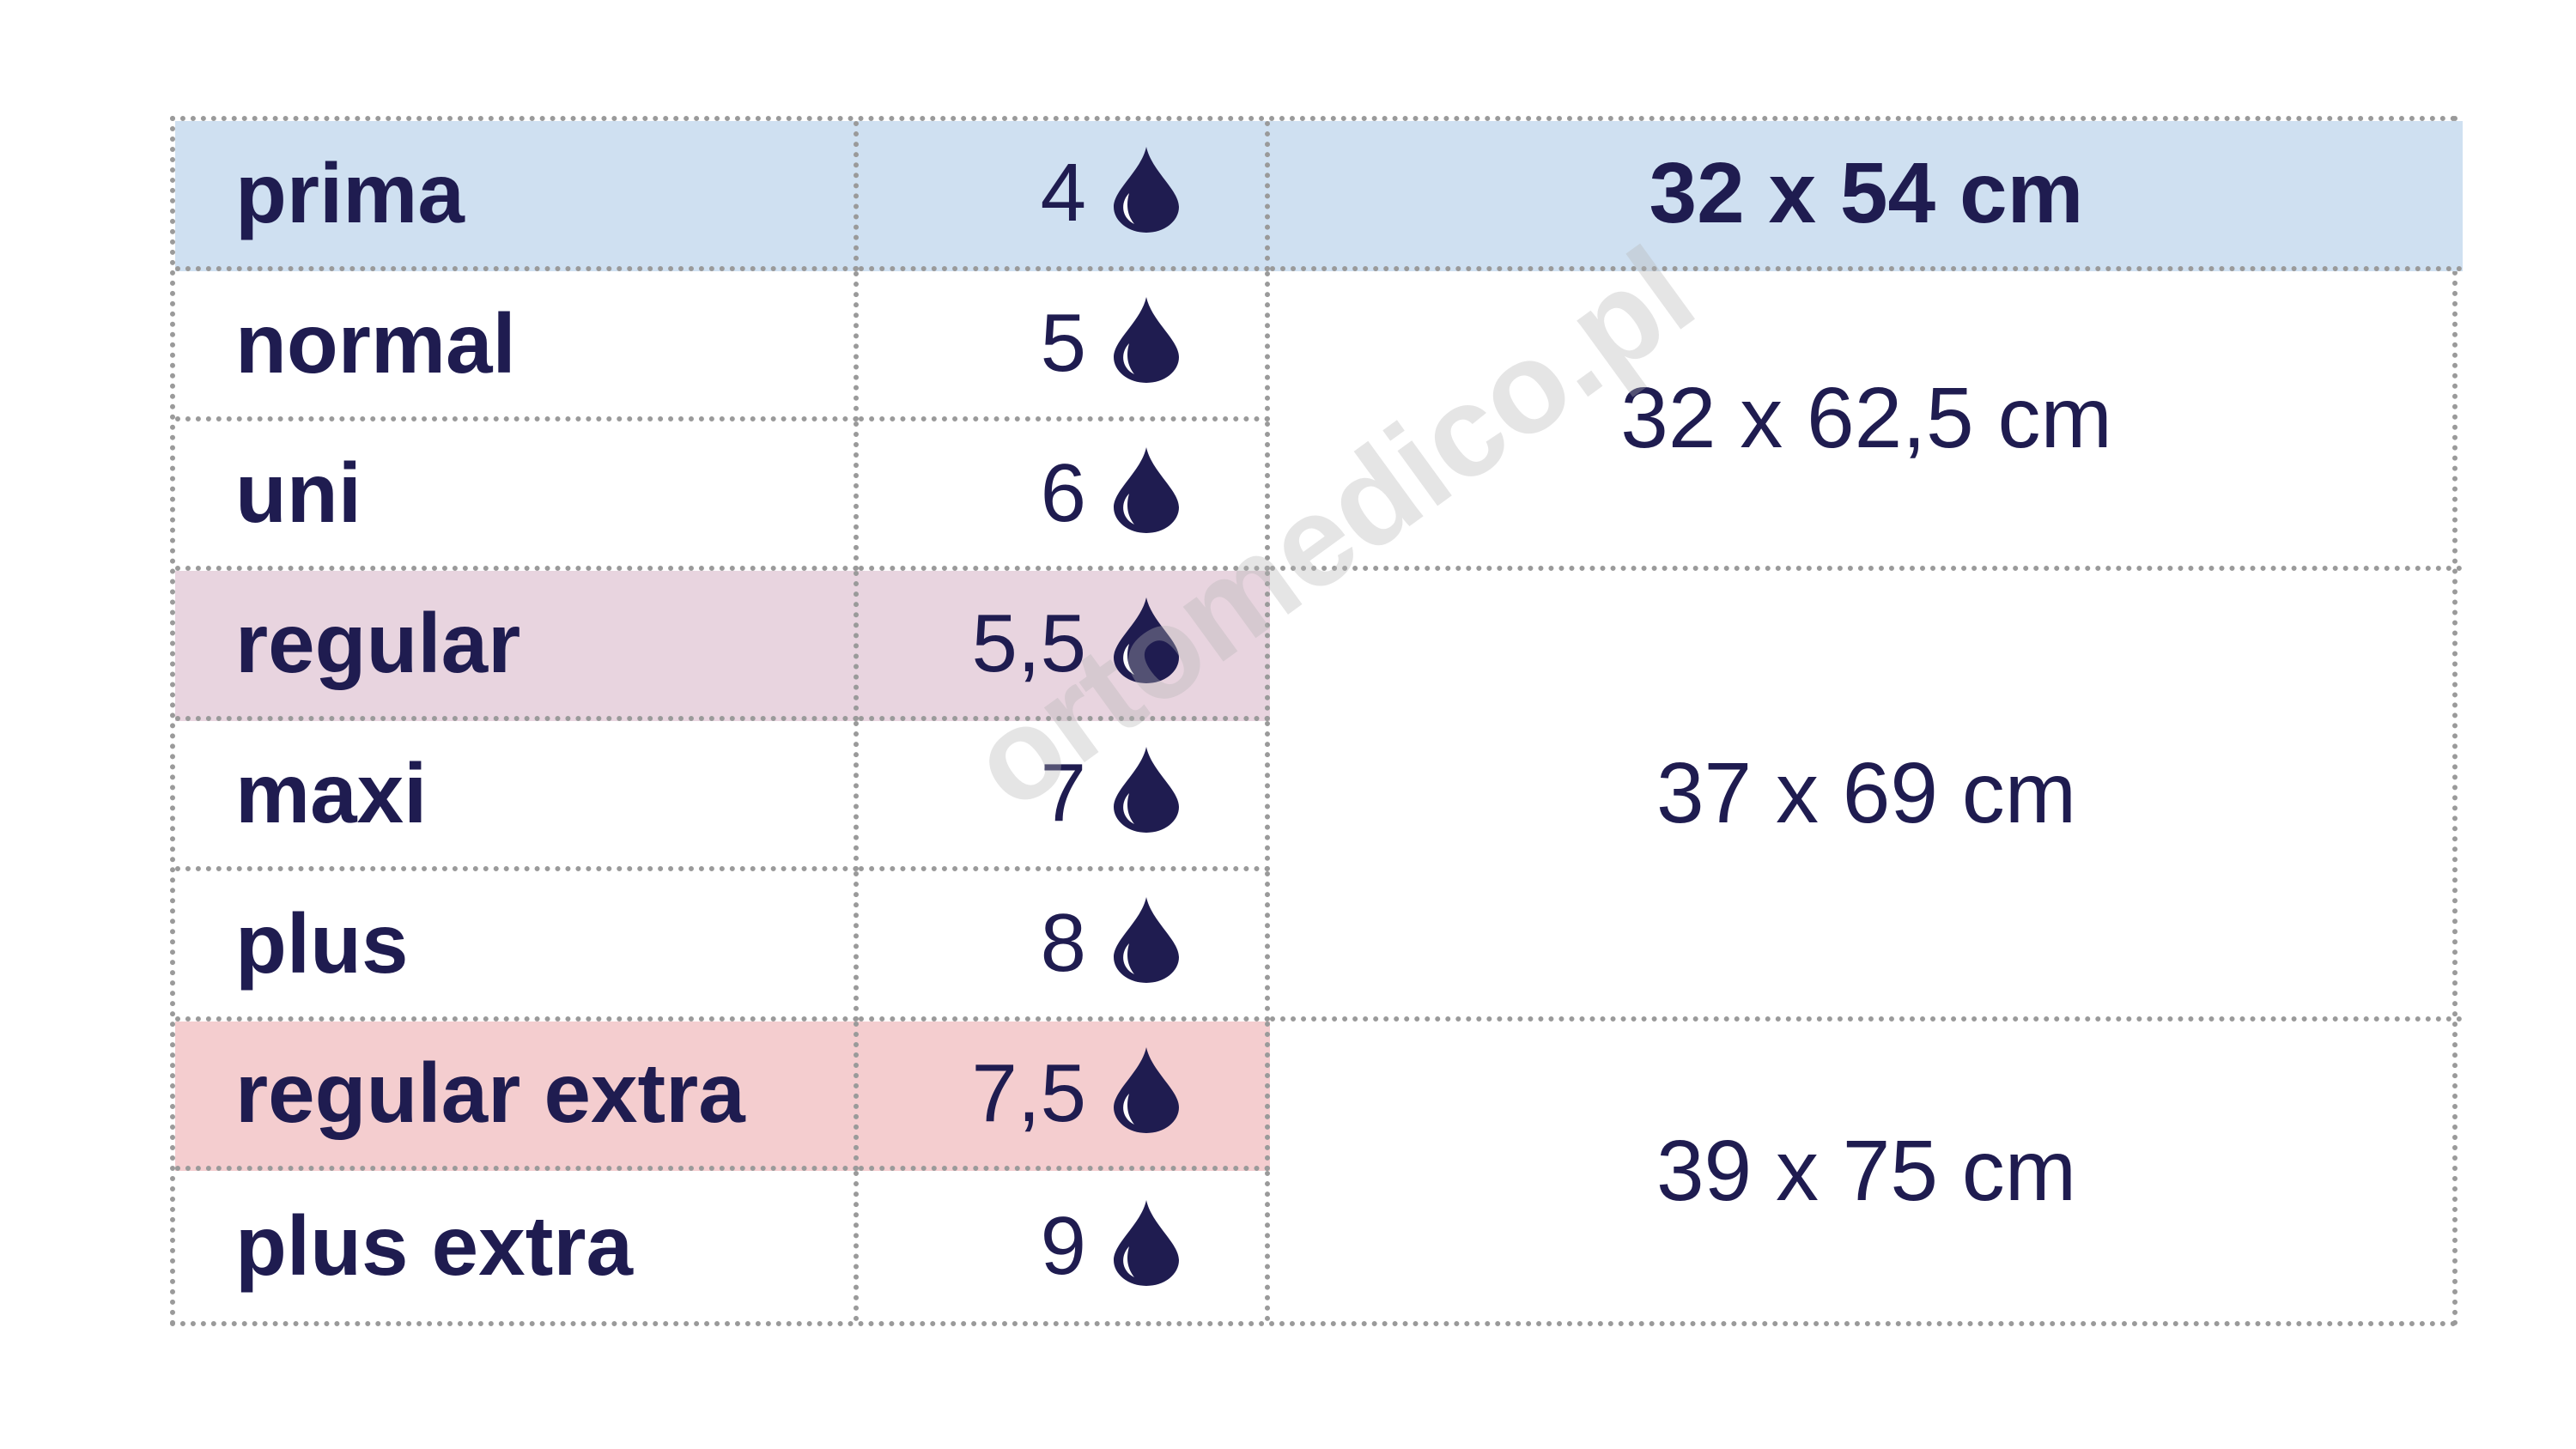 The height and width of the screenshot is (1449, 2576). I want to click on absorbency-cell: 6, so click(1064, 496).